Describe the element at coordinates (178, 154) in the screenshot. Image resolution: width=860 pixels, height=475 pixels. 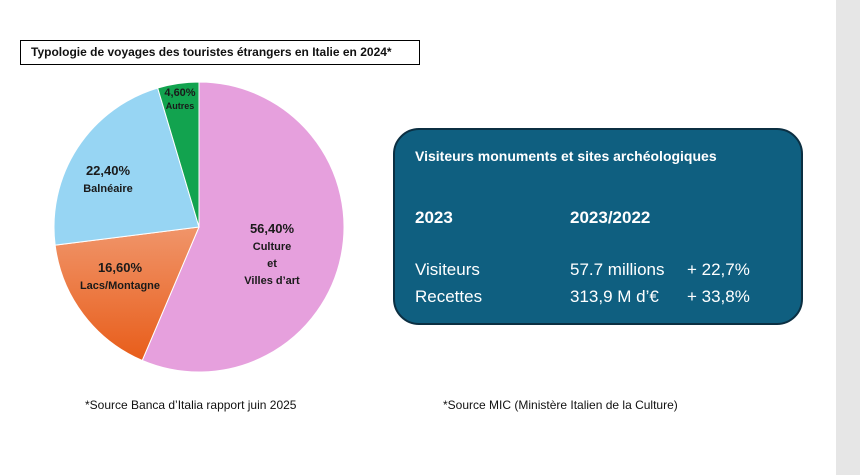
I see `slice-autres` at that location.